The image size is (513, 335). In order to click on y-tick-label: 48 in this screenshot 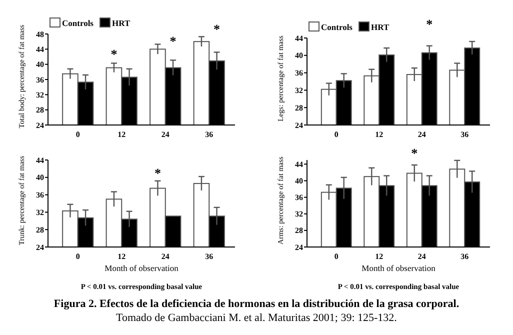, I will do `click(40, 34)`.